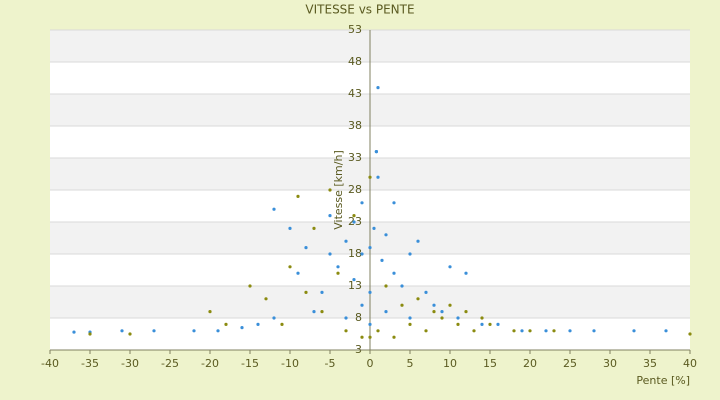  What do you see at coordinates (690, 363) in the screenshot?
I see `x-tick-label: 40` at bounding box center [690, 363].